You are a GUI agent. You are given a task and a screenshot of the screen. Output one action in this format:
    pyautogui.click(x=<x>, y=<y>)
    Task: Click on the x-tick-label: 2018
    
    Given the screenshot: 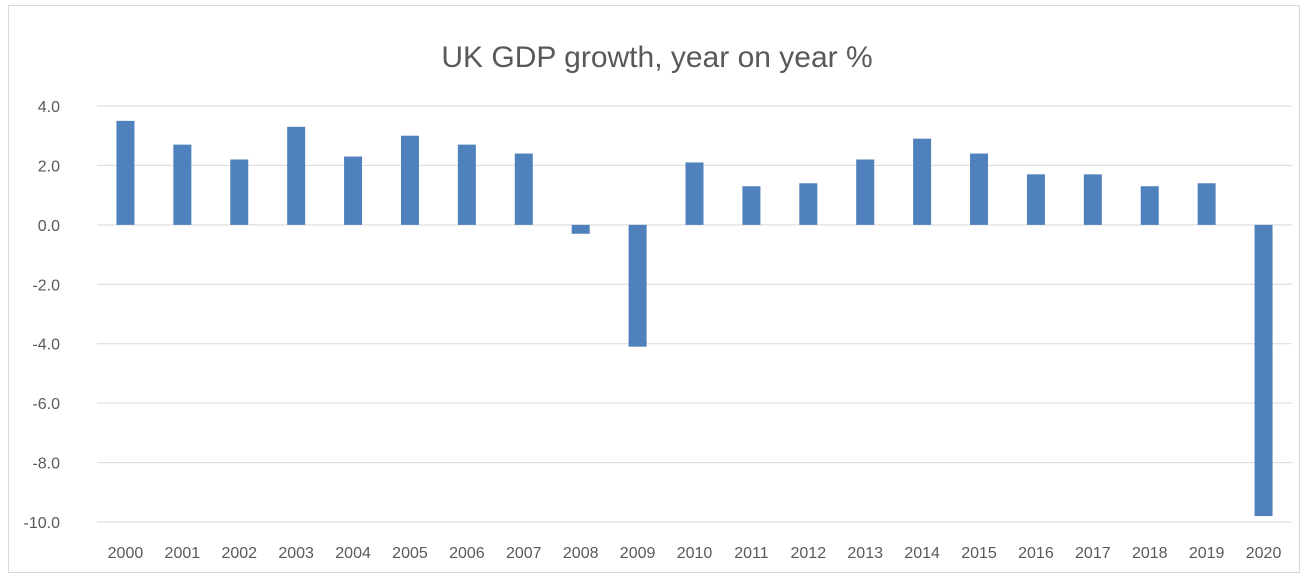 What is the action you would take?
    pyautogui.click(x=1150, y=553)
    